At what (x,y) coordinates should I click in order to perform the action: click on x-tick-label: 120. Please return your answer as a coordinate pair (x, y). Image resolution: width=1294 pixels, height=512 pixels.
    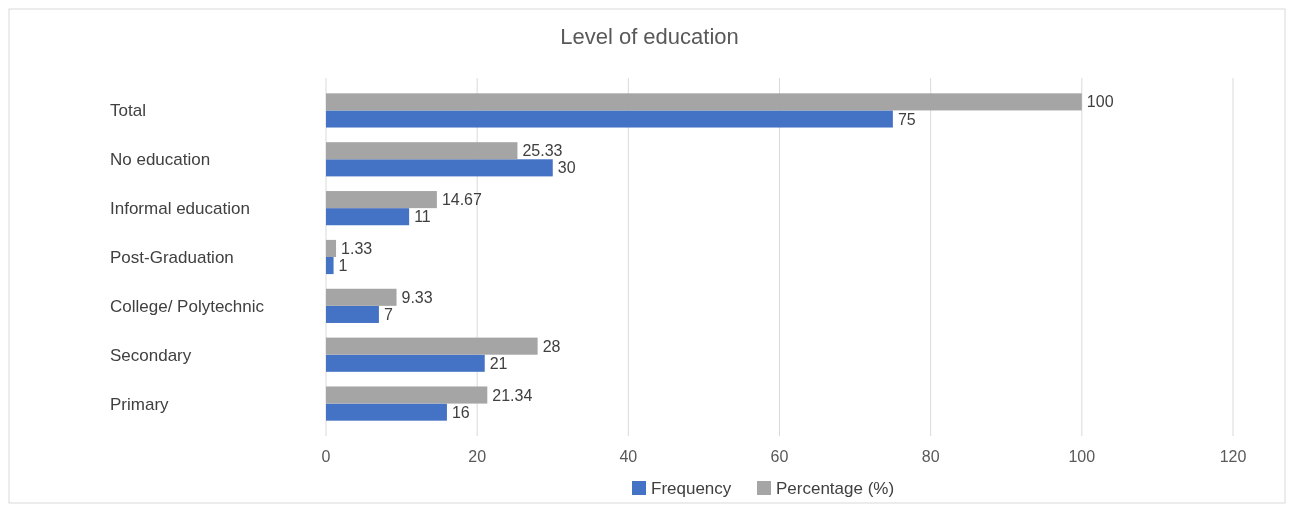
    Looking at the image, I should click on (1233, 456).